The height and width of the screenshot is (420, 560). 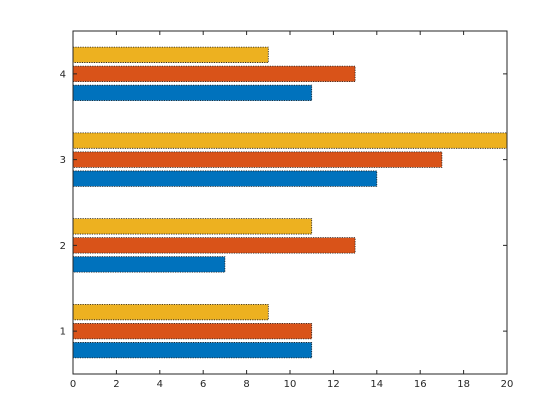 I want to click on x-tick-label: 14, so click(x=376, y=384).